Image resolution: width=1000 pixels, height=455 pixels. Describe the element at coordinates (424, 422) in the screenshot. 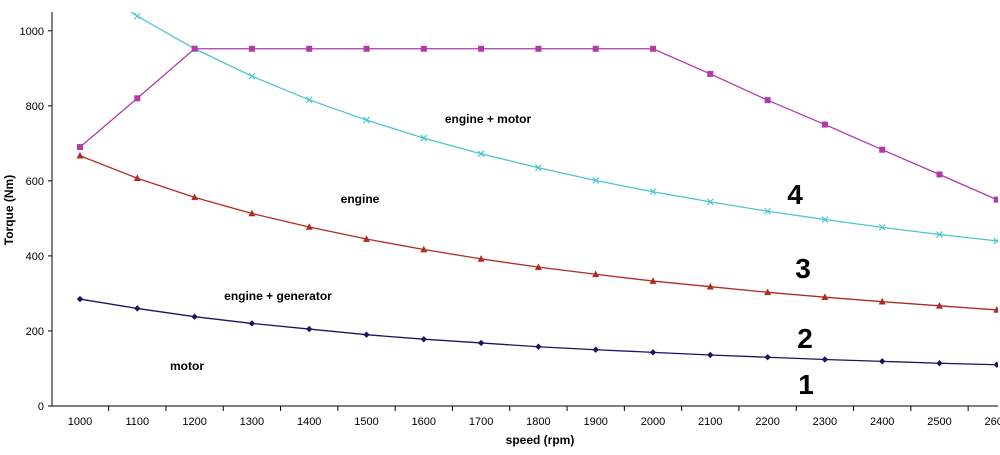

I see `x-tick-label: 1600` at that location.